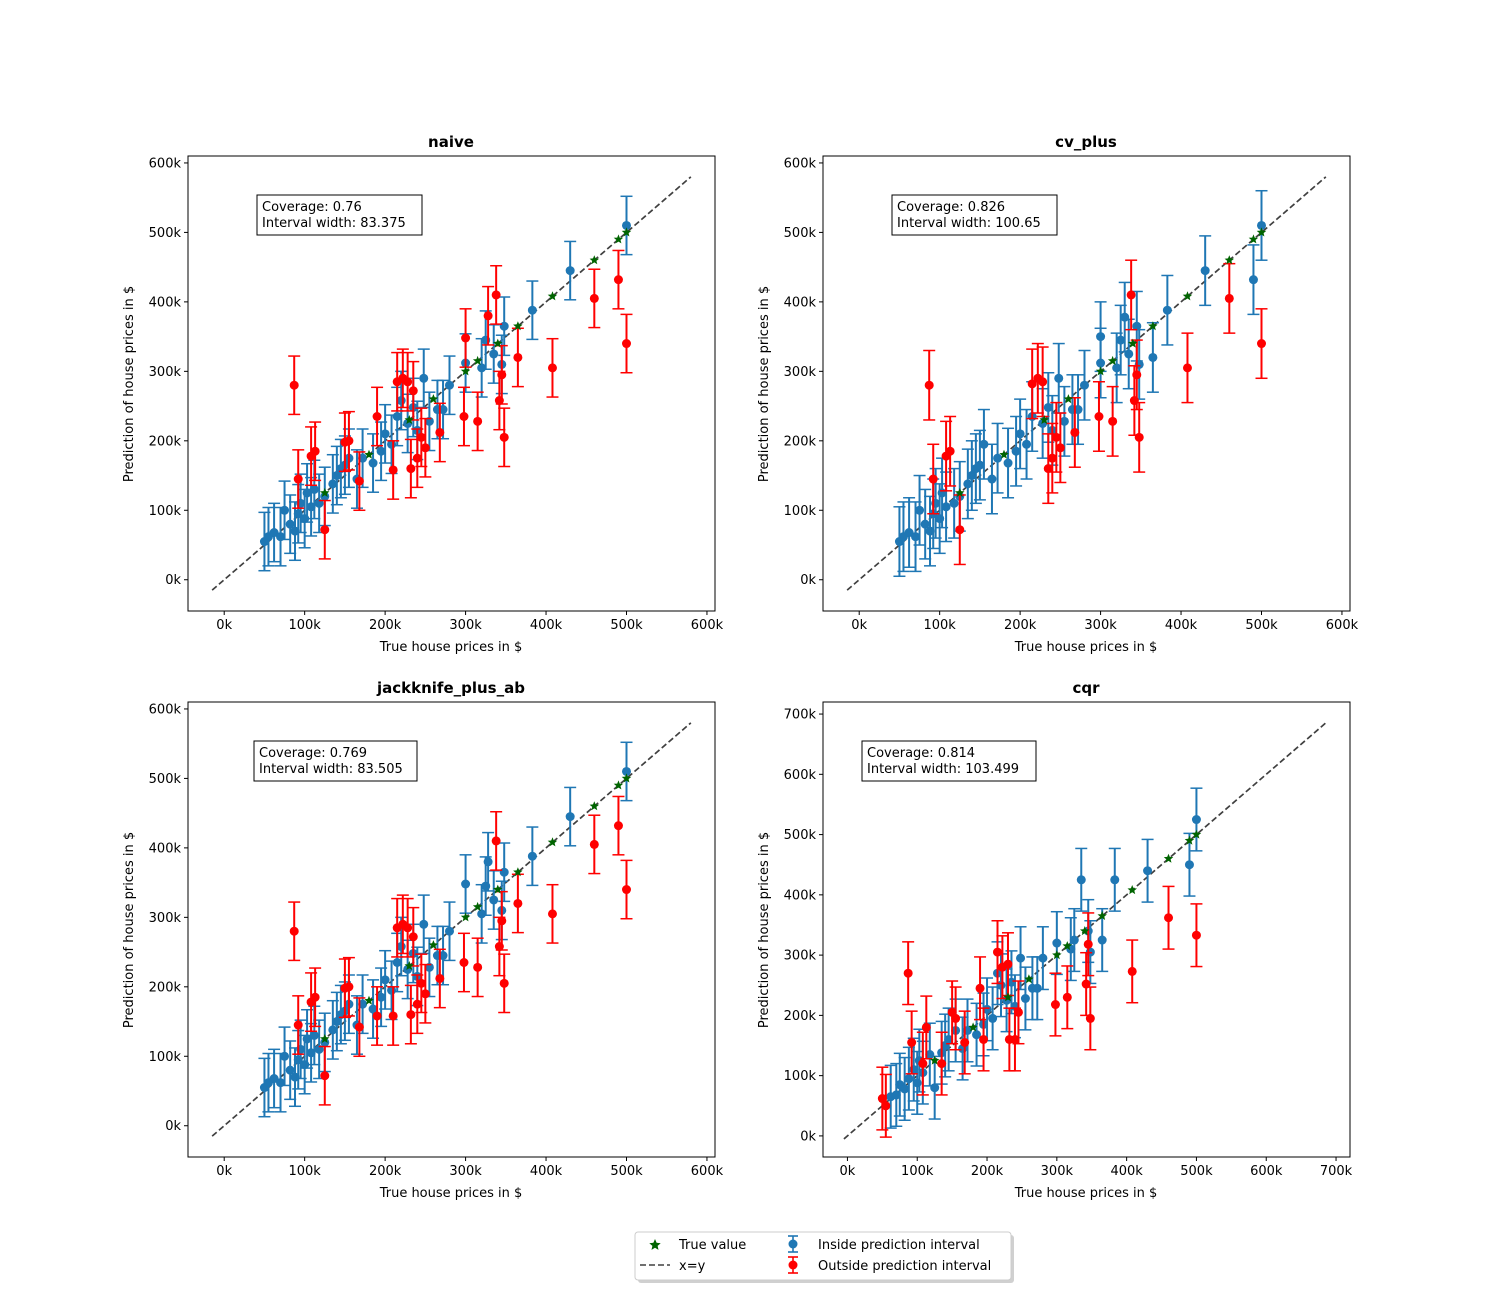 Image resolution: width=1500 pixels, height=1300 pixels. What do you see at coordinates (800, 441) in the screenshot?
I see `y-tick-label: 200k` at bounding box center [800, 441].